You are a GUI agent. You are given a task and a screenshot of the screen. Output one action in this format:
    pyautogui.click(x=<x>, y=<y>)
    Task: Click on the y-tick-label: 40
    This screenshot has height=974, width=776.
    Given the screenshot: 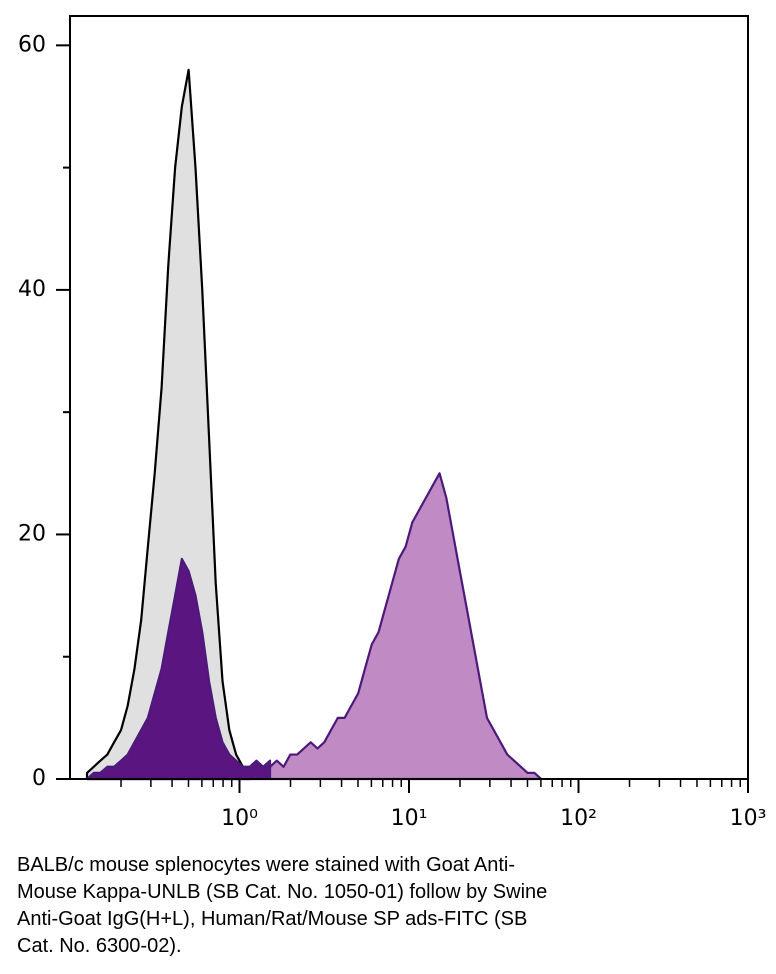 What is the action you would take?
    pyautogui.click(x=32, y=289)
    